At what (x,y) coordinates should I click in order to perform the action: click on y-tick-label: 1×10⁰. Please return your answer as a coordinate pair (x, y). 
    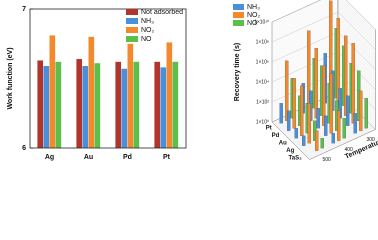
    Looking at the image, I should click on (262, 122).